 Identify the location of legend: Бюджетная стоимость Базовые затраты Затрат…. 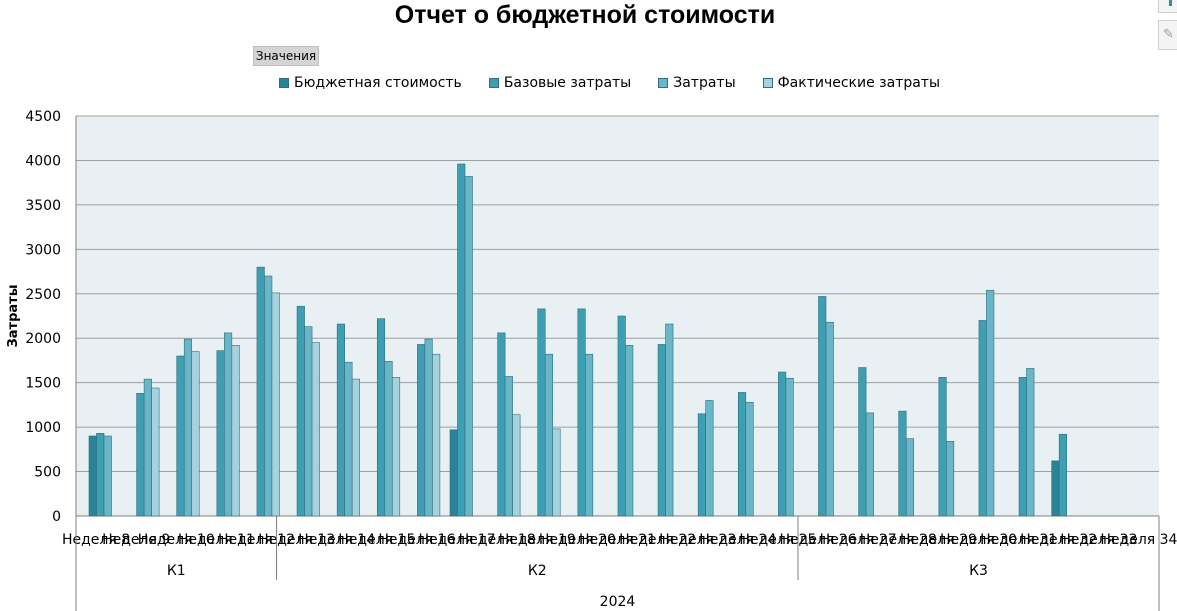
(623, 83).